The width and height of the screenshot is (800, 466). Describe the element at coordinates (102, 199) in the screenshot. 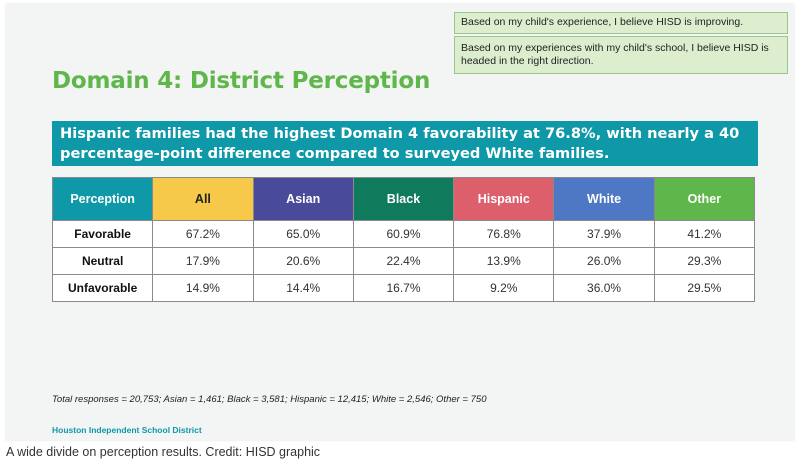

I see `header-cell-perception: Perception` at that location.